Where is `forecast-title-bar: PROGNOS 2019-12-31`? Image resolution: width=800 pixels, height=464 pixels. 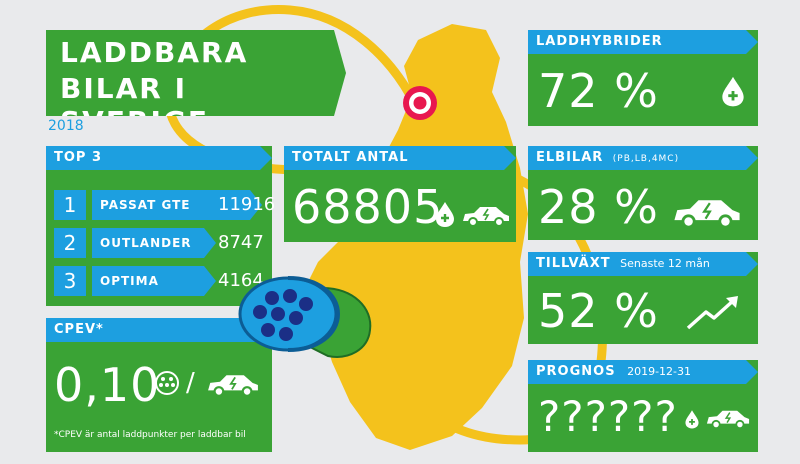 forecast-title-bar: PROGNOS 2019-12-31 is located at coordinates (643, 372).